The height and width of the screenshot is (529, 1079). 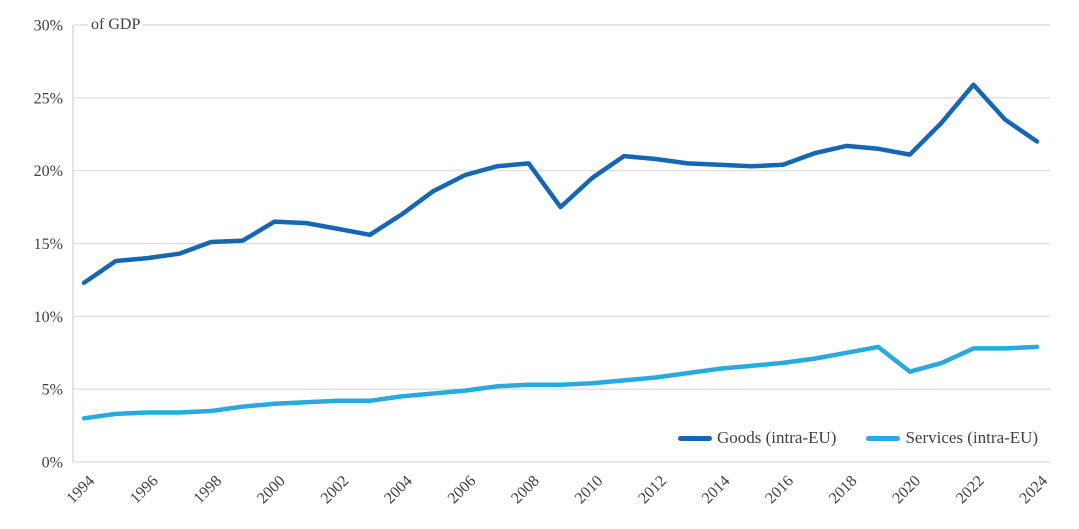 What do you see at coordinates (80, 489) in the screenshot?
I see `x-tick-label-1994: 1994` at bounding box center [80, 489].